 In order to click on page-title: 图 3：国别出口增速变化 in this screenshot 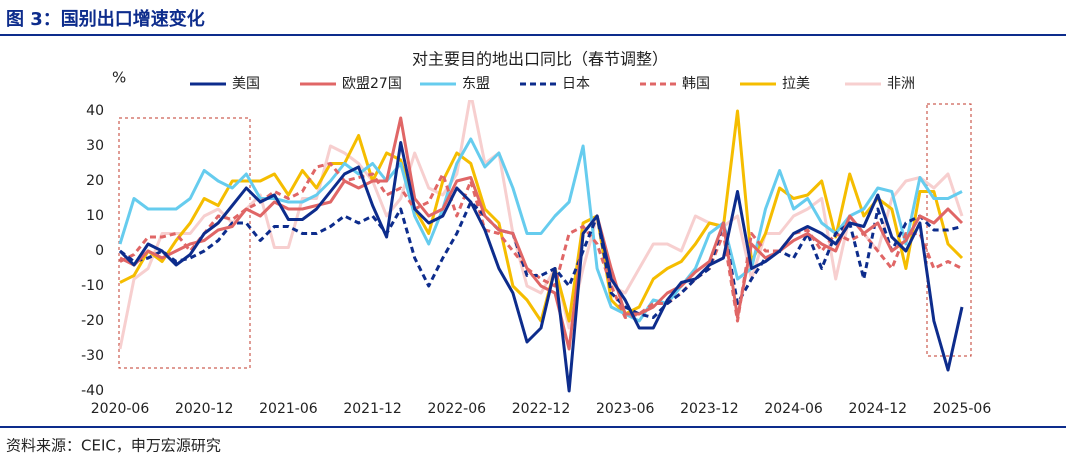, I will do `click(105, 19)`.